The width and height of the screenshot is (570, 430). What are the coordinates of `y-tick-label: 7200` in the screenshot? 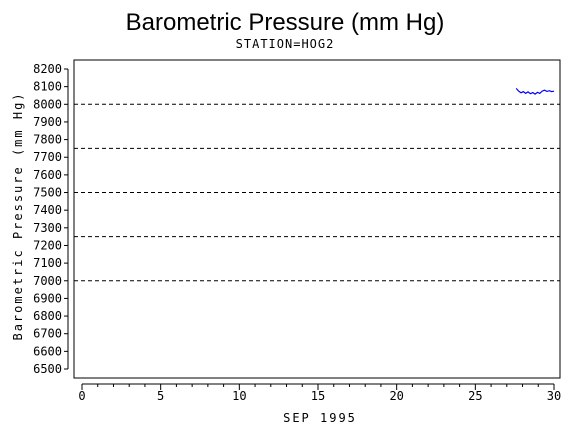 It's located at (47, 245).